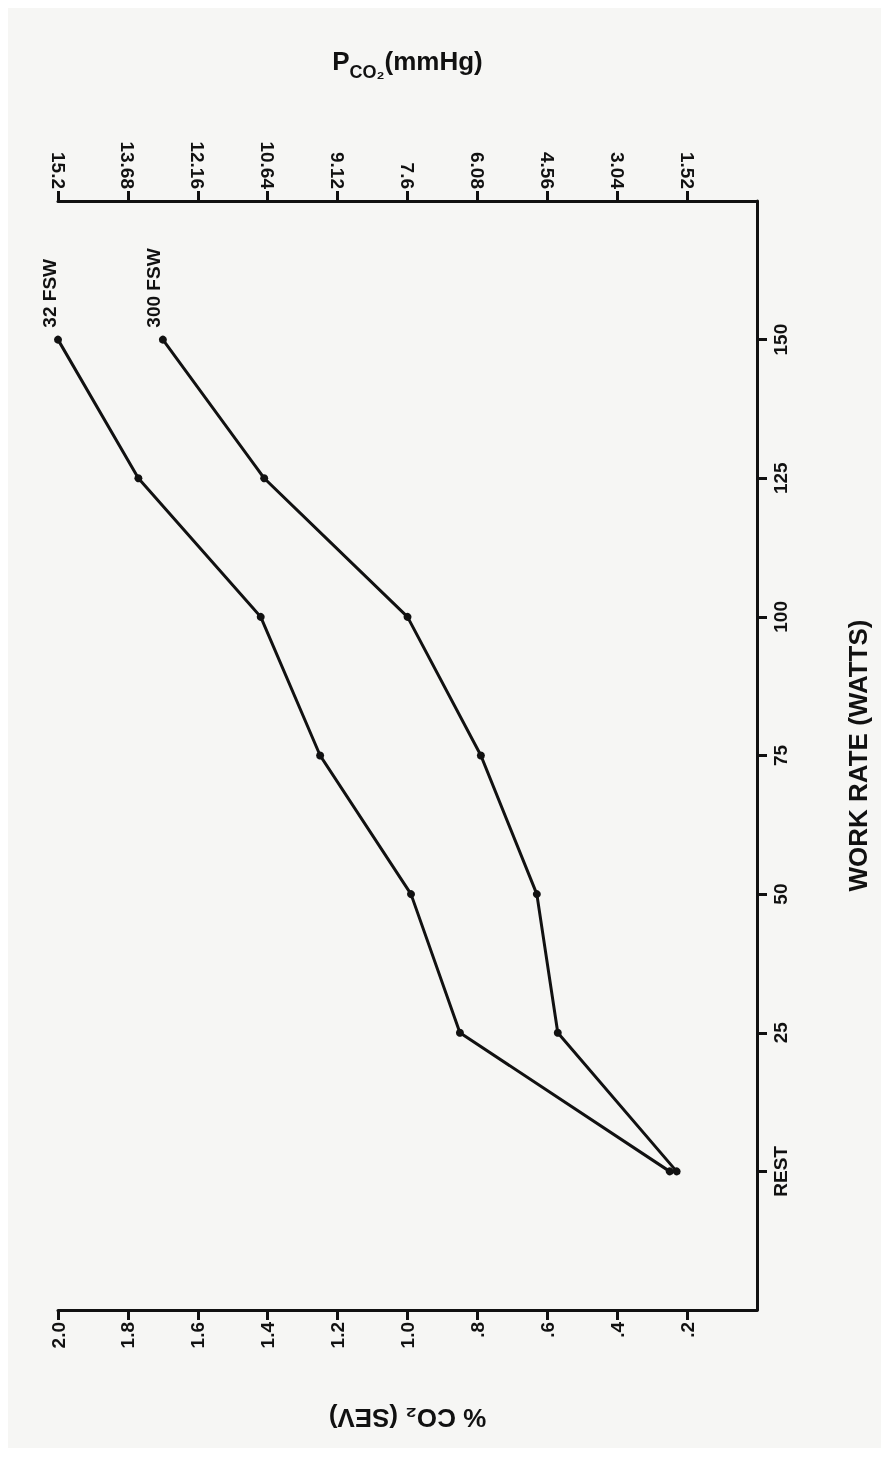 The width and height of the screenshot is (889, 1463). Describe the element at coordinates (780, 478) in the screenshot. I see `y-tick-label: 125` at that location.